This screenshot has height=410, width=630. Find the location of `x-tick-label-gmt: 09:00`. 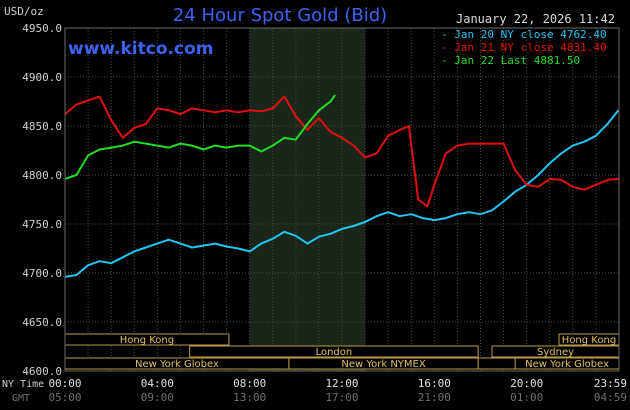

x-tick-label-gmt: 09:00 is located at coordinates (157, 397).